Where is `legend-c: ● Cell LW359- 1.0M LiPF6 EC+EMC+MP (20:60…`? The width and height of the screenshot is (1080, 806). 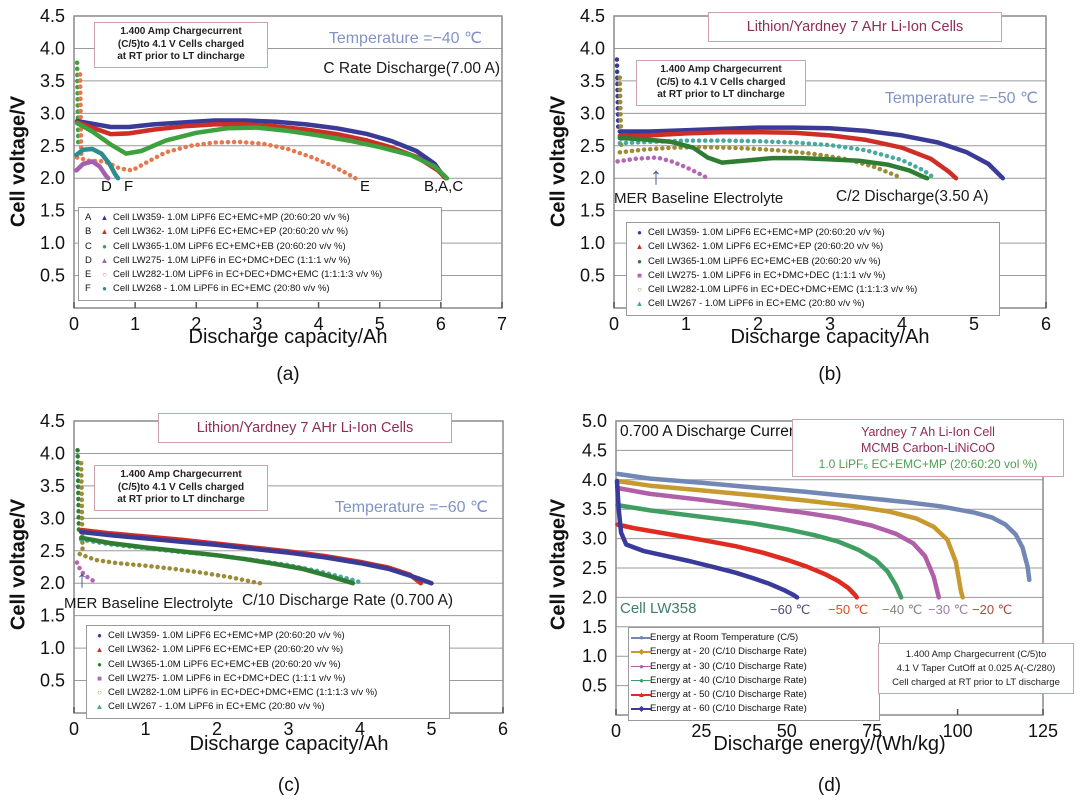
legend-c: ● Cell LW359- 1.0M LiPF6 EC+EMC+MP (20:60… is located at coordinates (268, 672).